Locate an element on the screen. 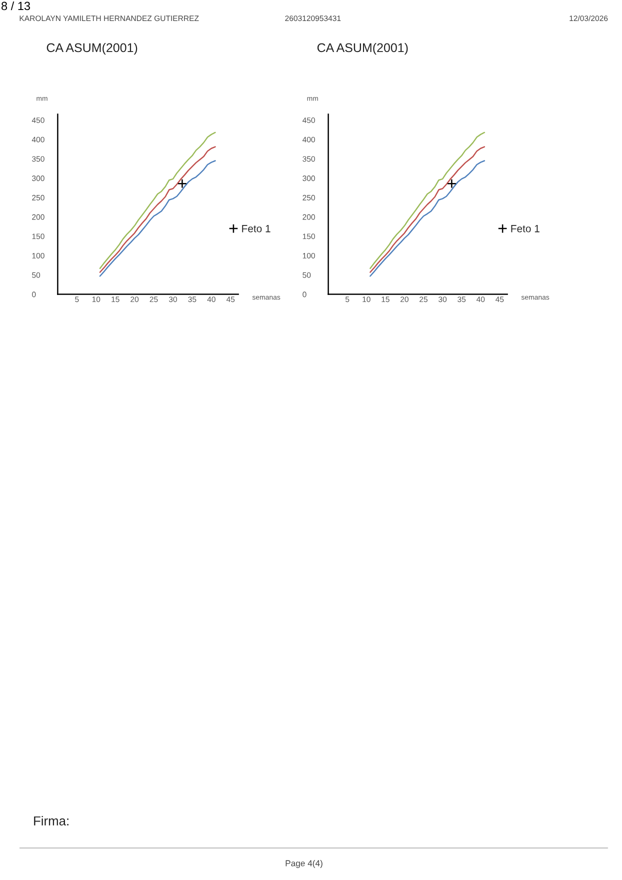 The image size is (622, 880). text: 8 / 13 is located at coordinates (16, 6).